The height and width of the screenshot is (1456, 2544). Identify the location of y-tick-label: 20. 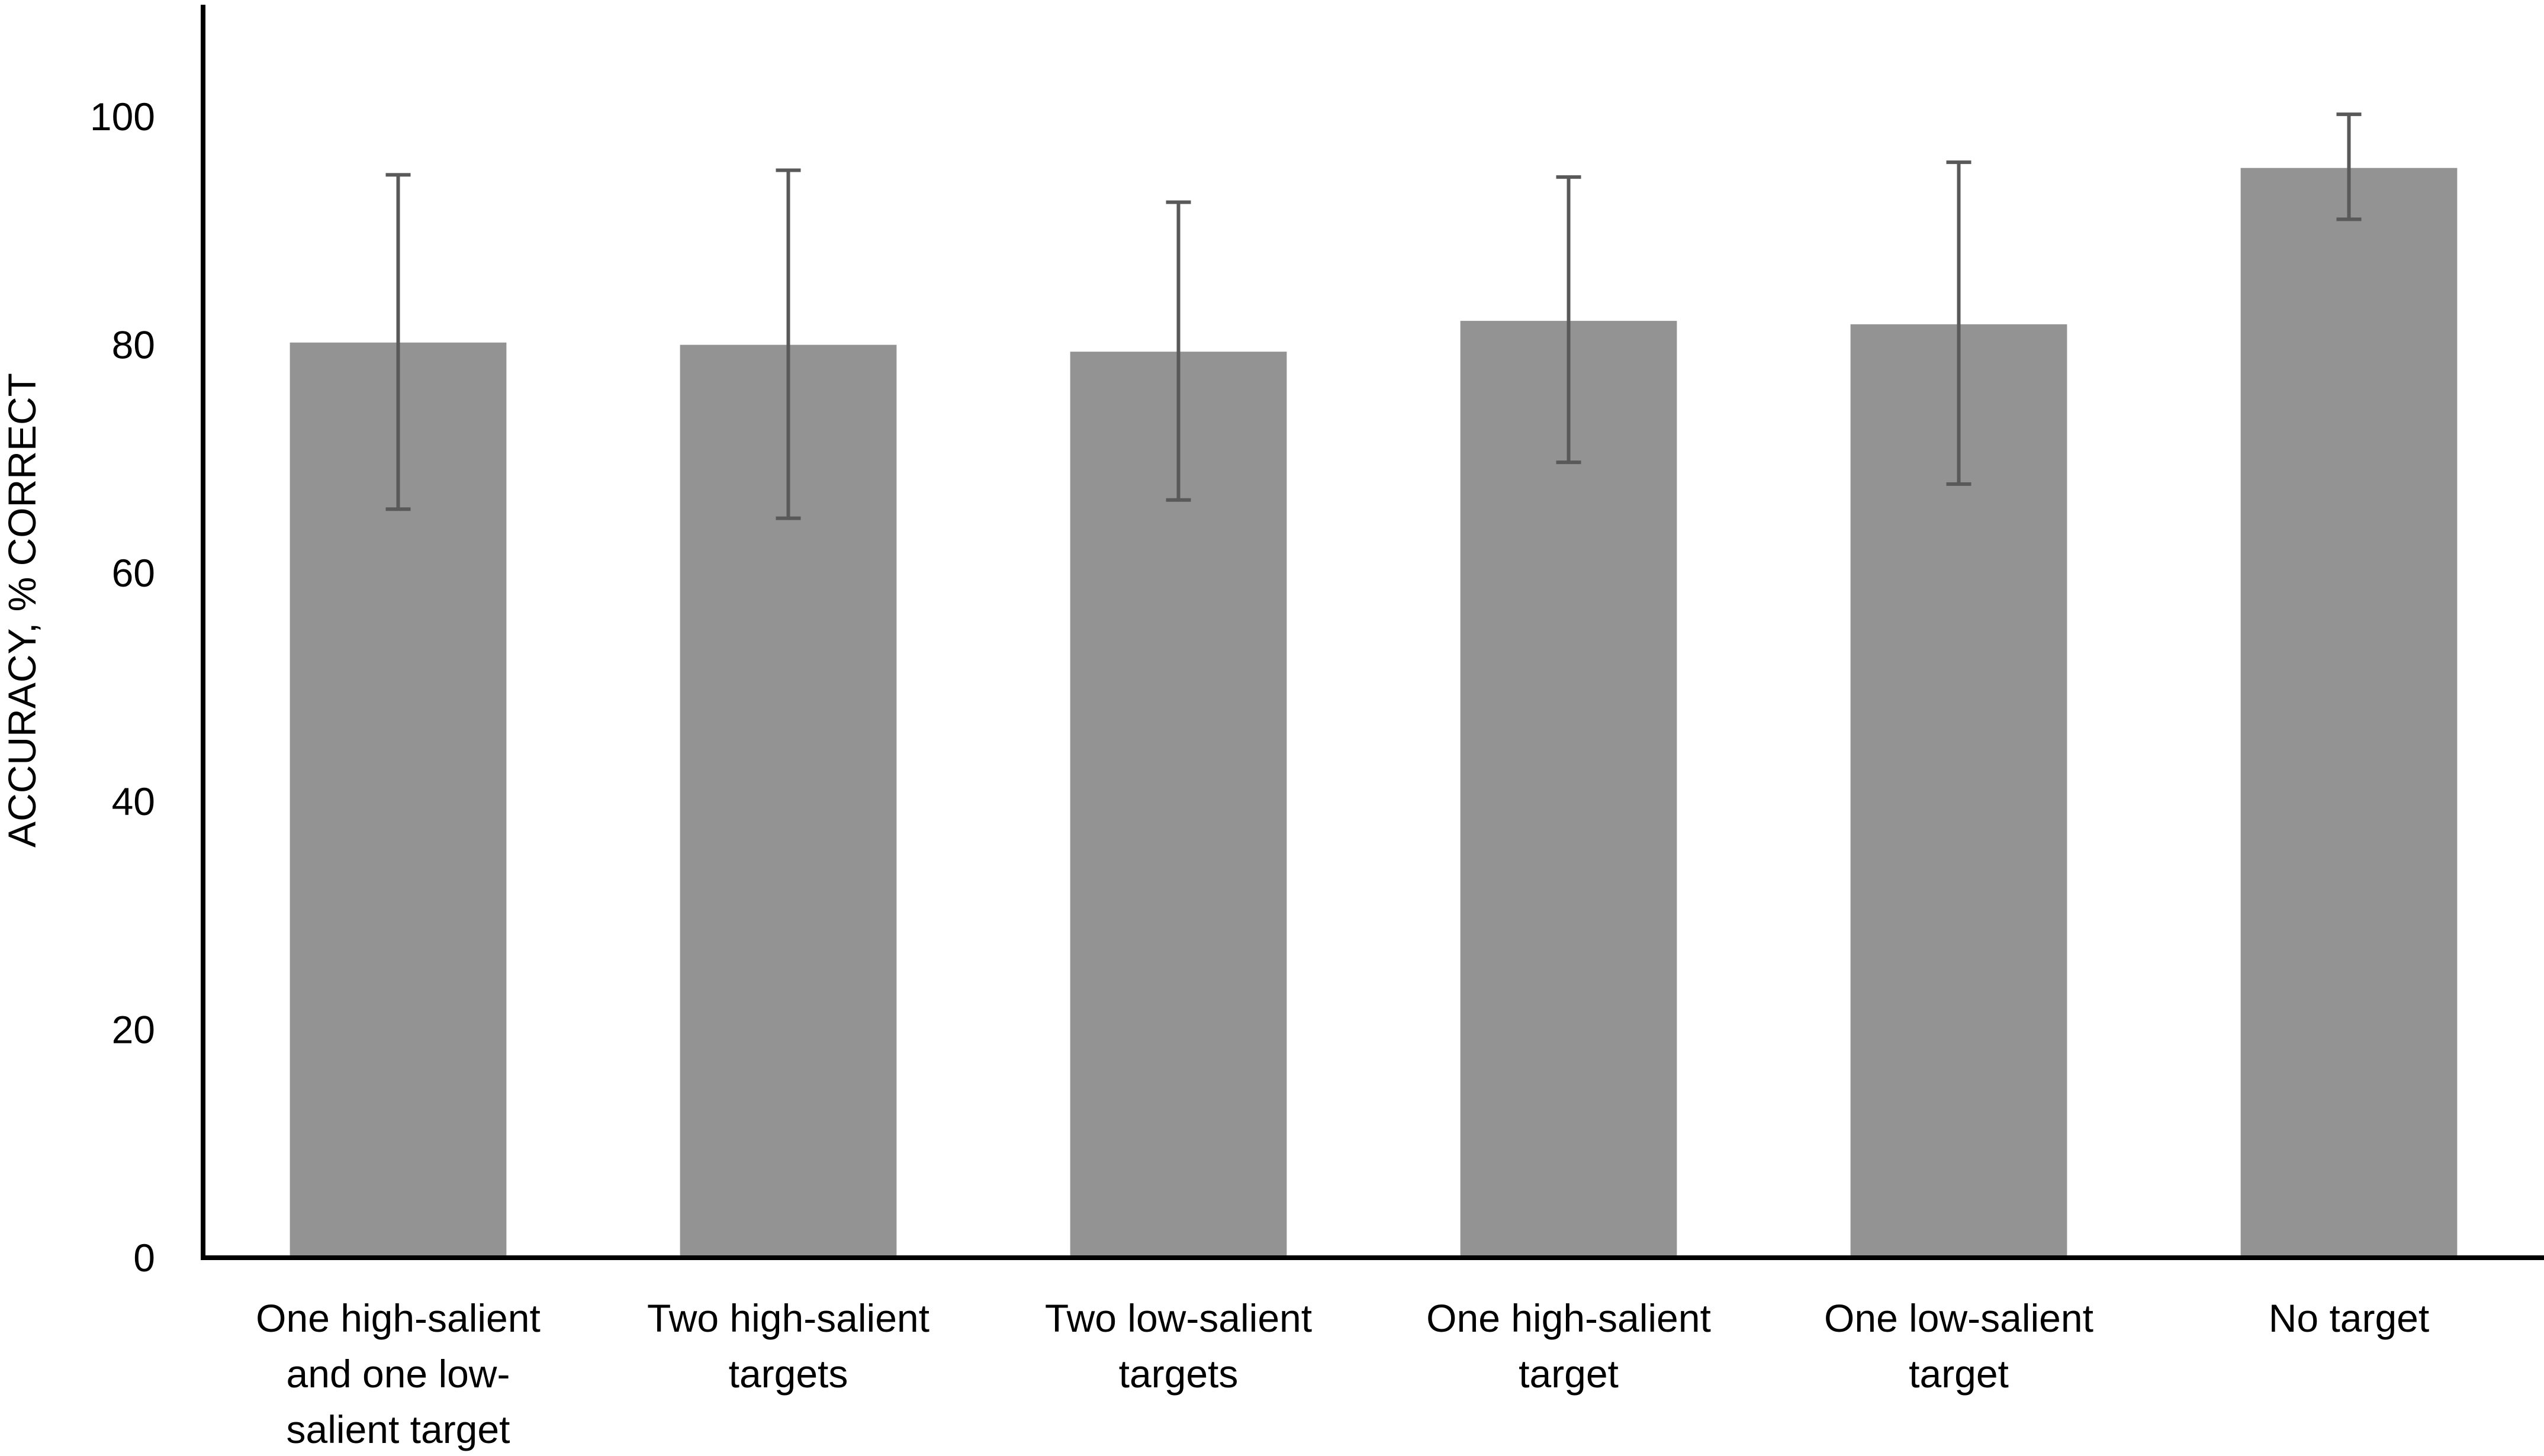
(133, 1029).